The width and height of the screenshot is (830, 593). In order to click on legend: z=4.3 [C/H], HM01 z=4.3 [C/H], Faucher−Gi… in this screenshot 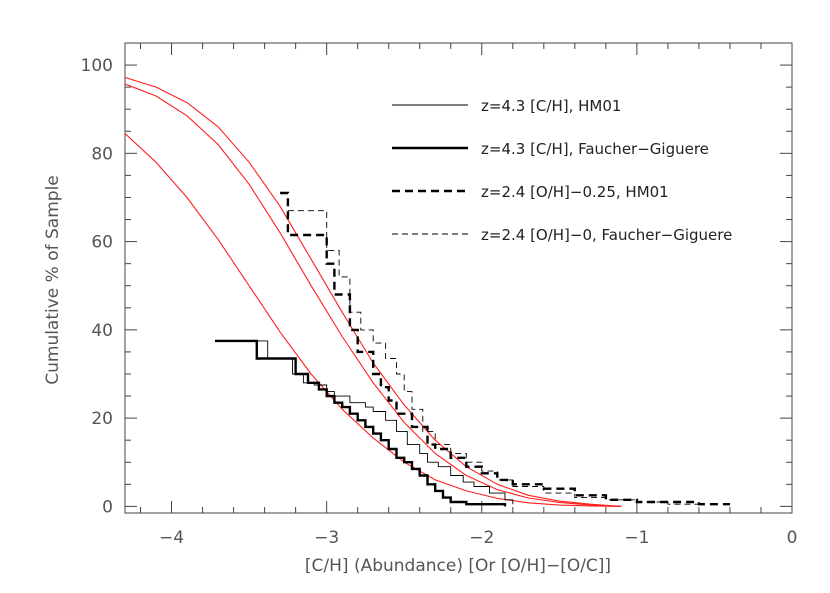, I will do `click(562, 170)`.